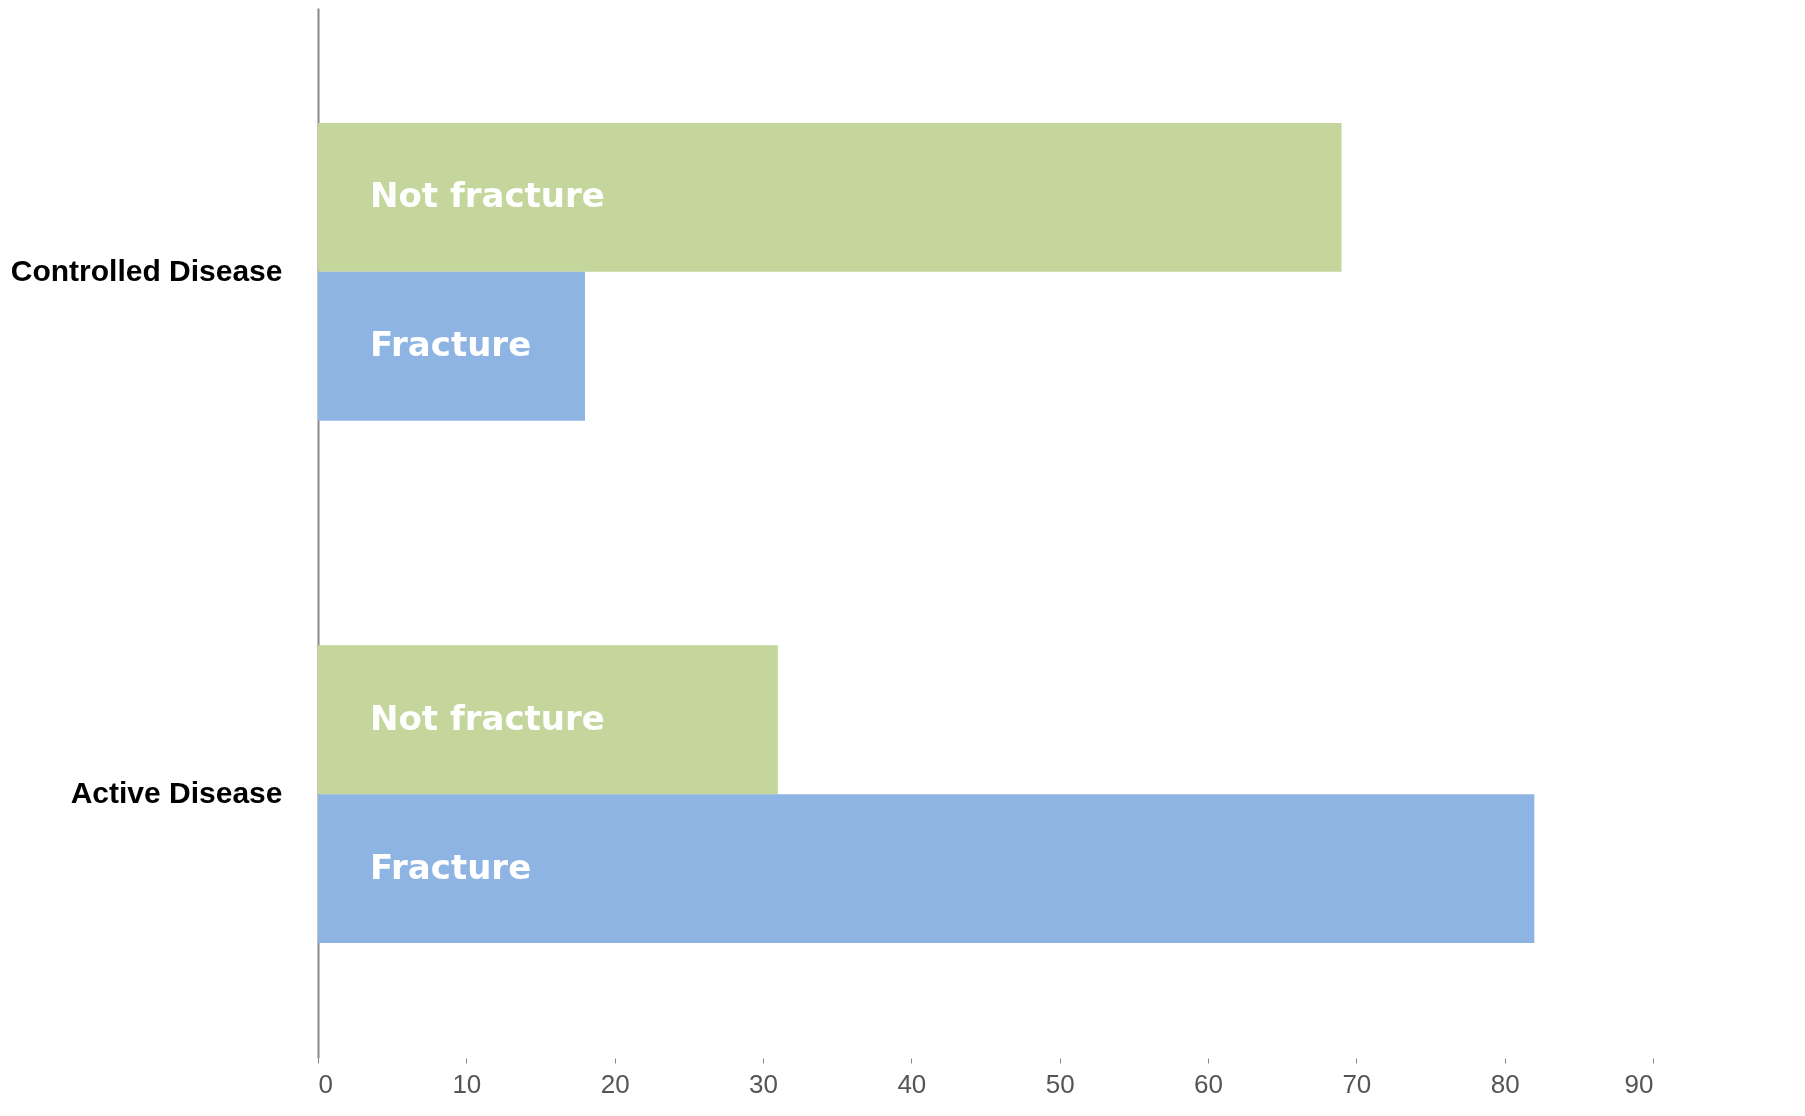  I want to click on series-label: Not fracture, so click(487, 195).